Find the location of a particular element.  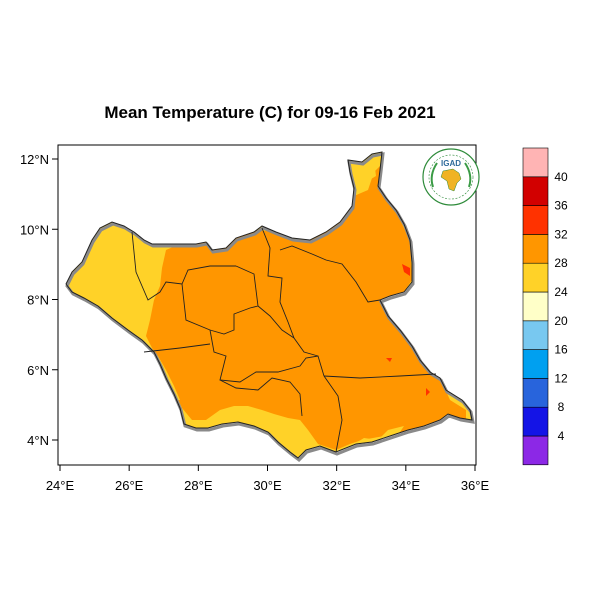

x-tick-label: 28°E is located at coordinates (198, 485).